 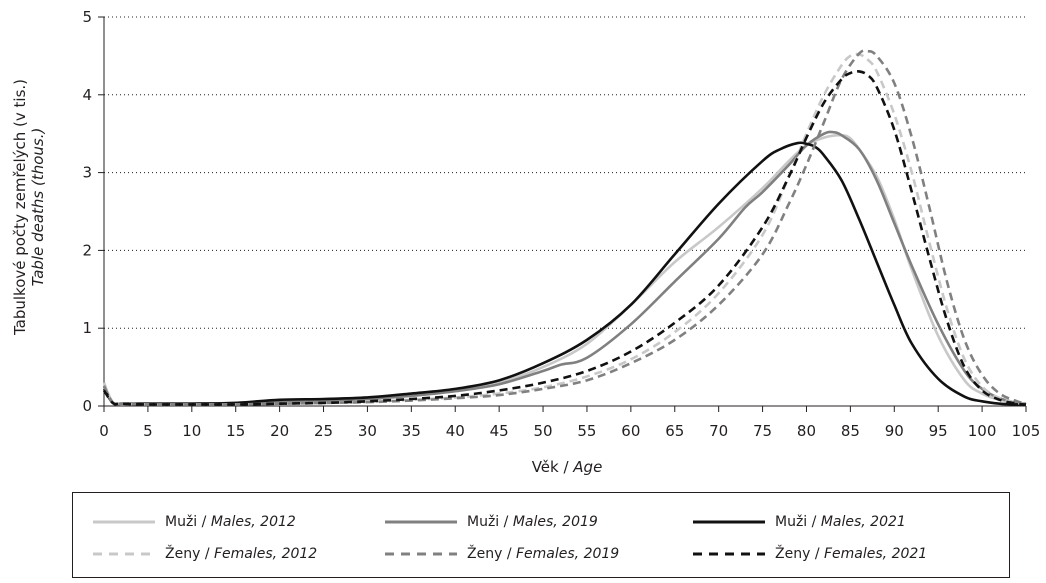 I want to click on x-tick-label: 80, so click(x=806, y=431).